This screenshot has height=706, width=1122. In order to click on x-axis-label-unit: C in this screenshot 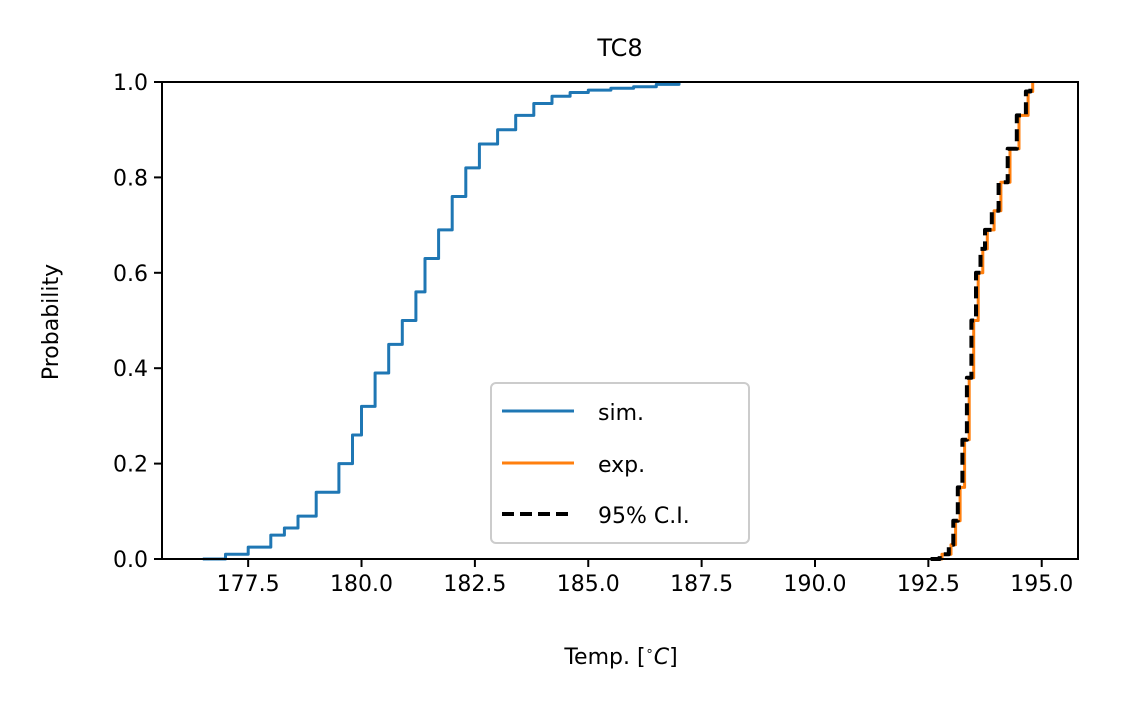, I will do `click(662, 657)`.